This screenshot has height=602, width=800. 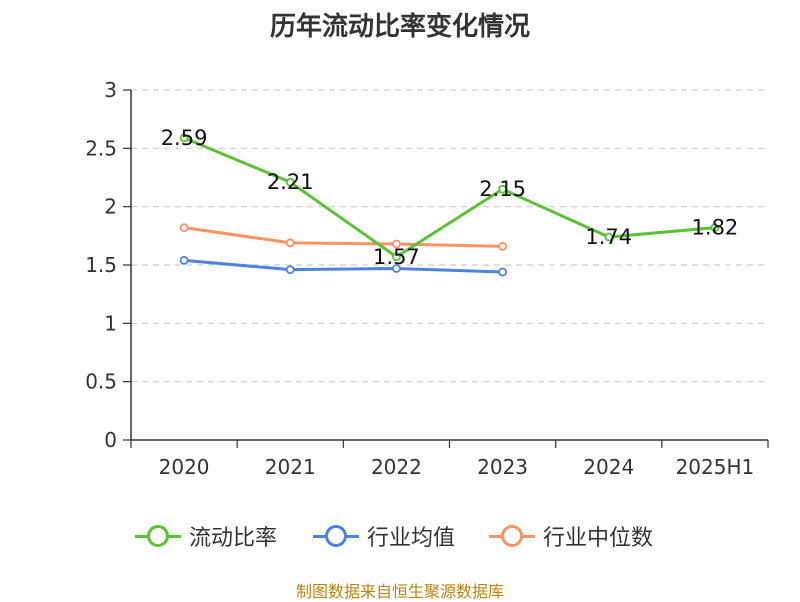 I want to click on data-label: 1.74, so click(x=608, y=237).